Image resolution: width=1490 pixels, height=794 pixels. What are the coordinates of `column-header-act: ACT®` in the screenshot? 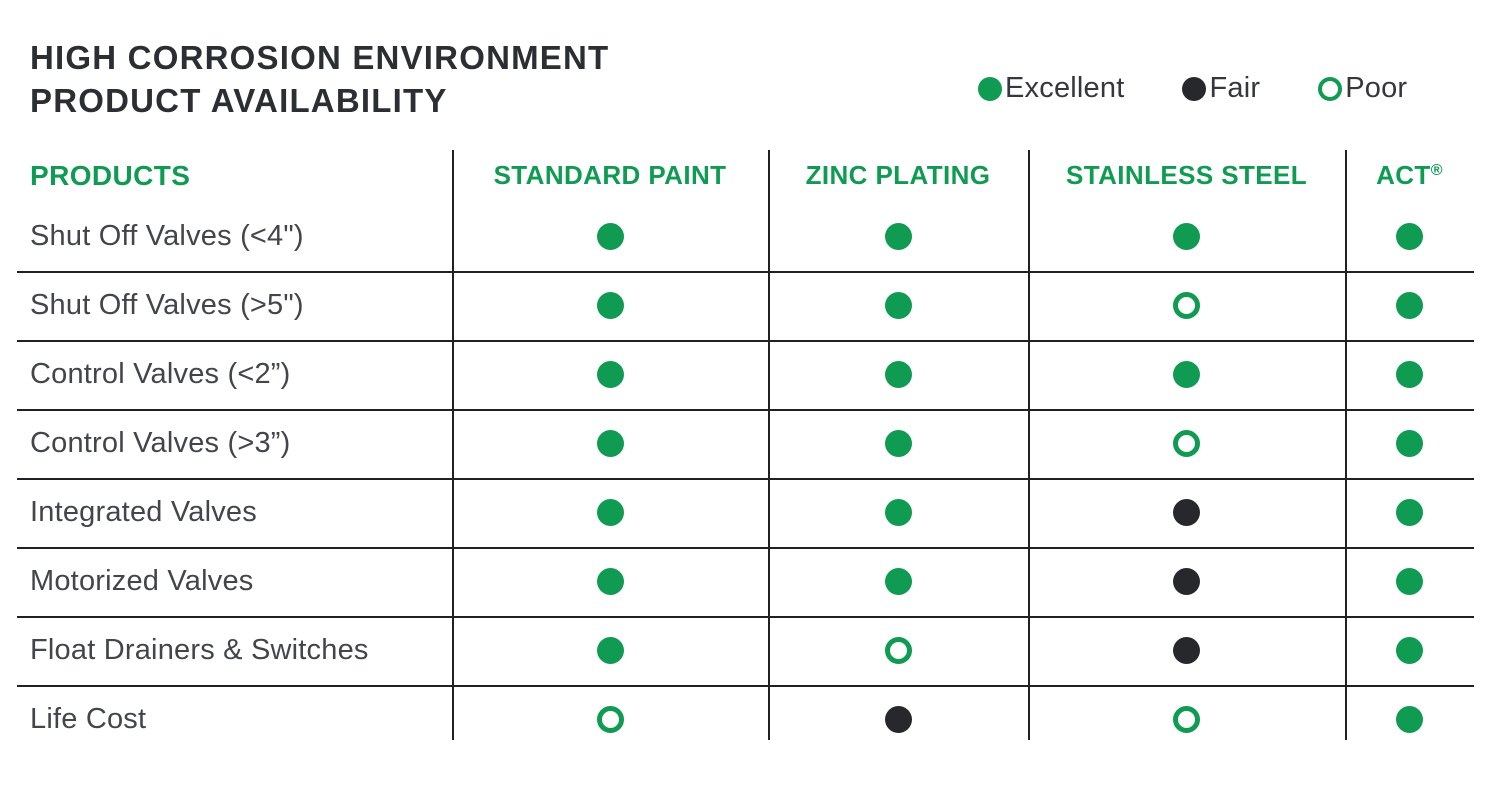 It's located at (1409, 175).